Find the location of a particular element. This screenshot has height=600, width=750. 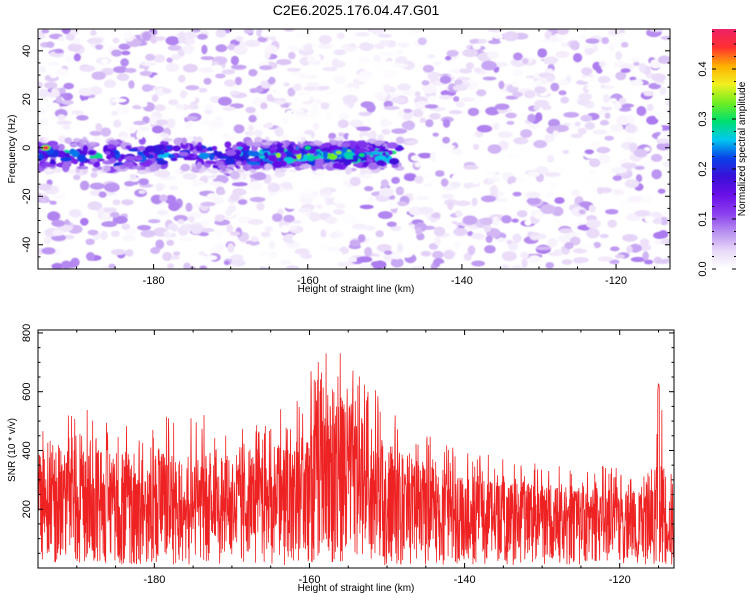

y-tick-label: -20 is located at coordinates (27, 196).